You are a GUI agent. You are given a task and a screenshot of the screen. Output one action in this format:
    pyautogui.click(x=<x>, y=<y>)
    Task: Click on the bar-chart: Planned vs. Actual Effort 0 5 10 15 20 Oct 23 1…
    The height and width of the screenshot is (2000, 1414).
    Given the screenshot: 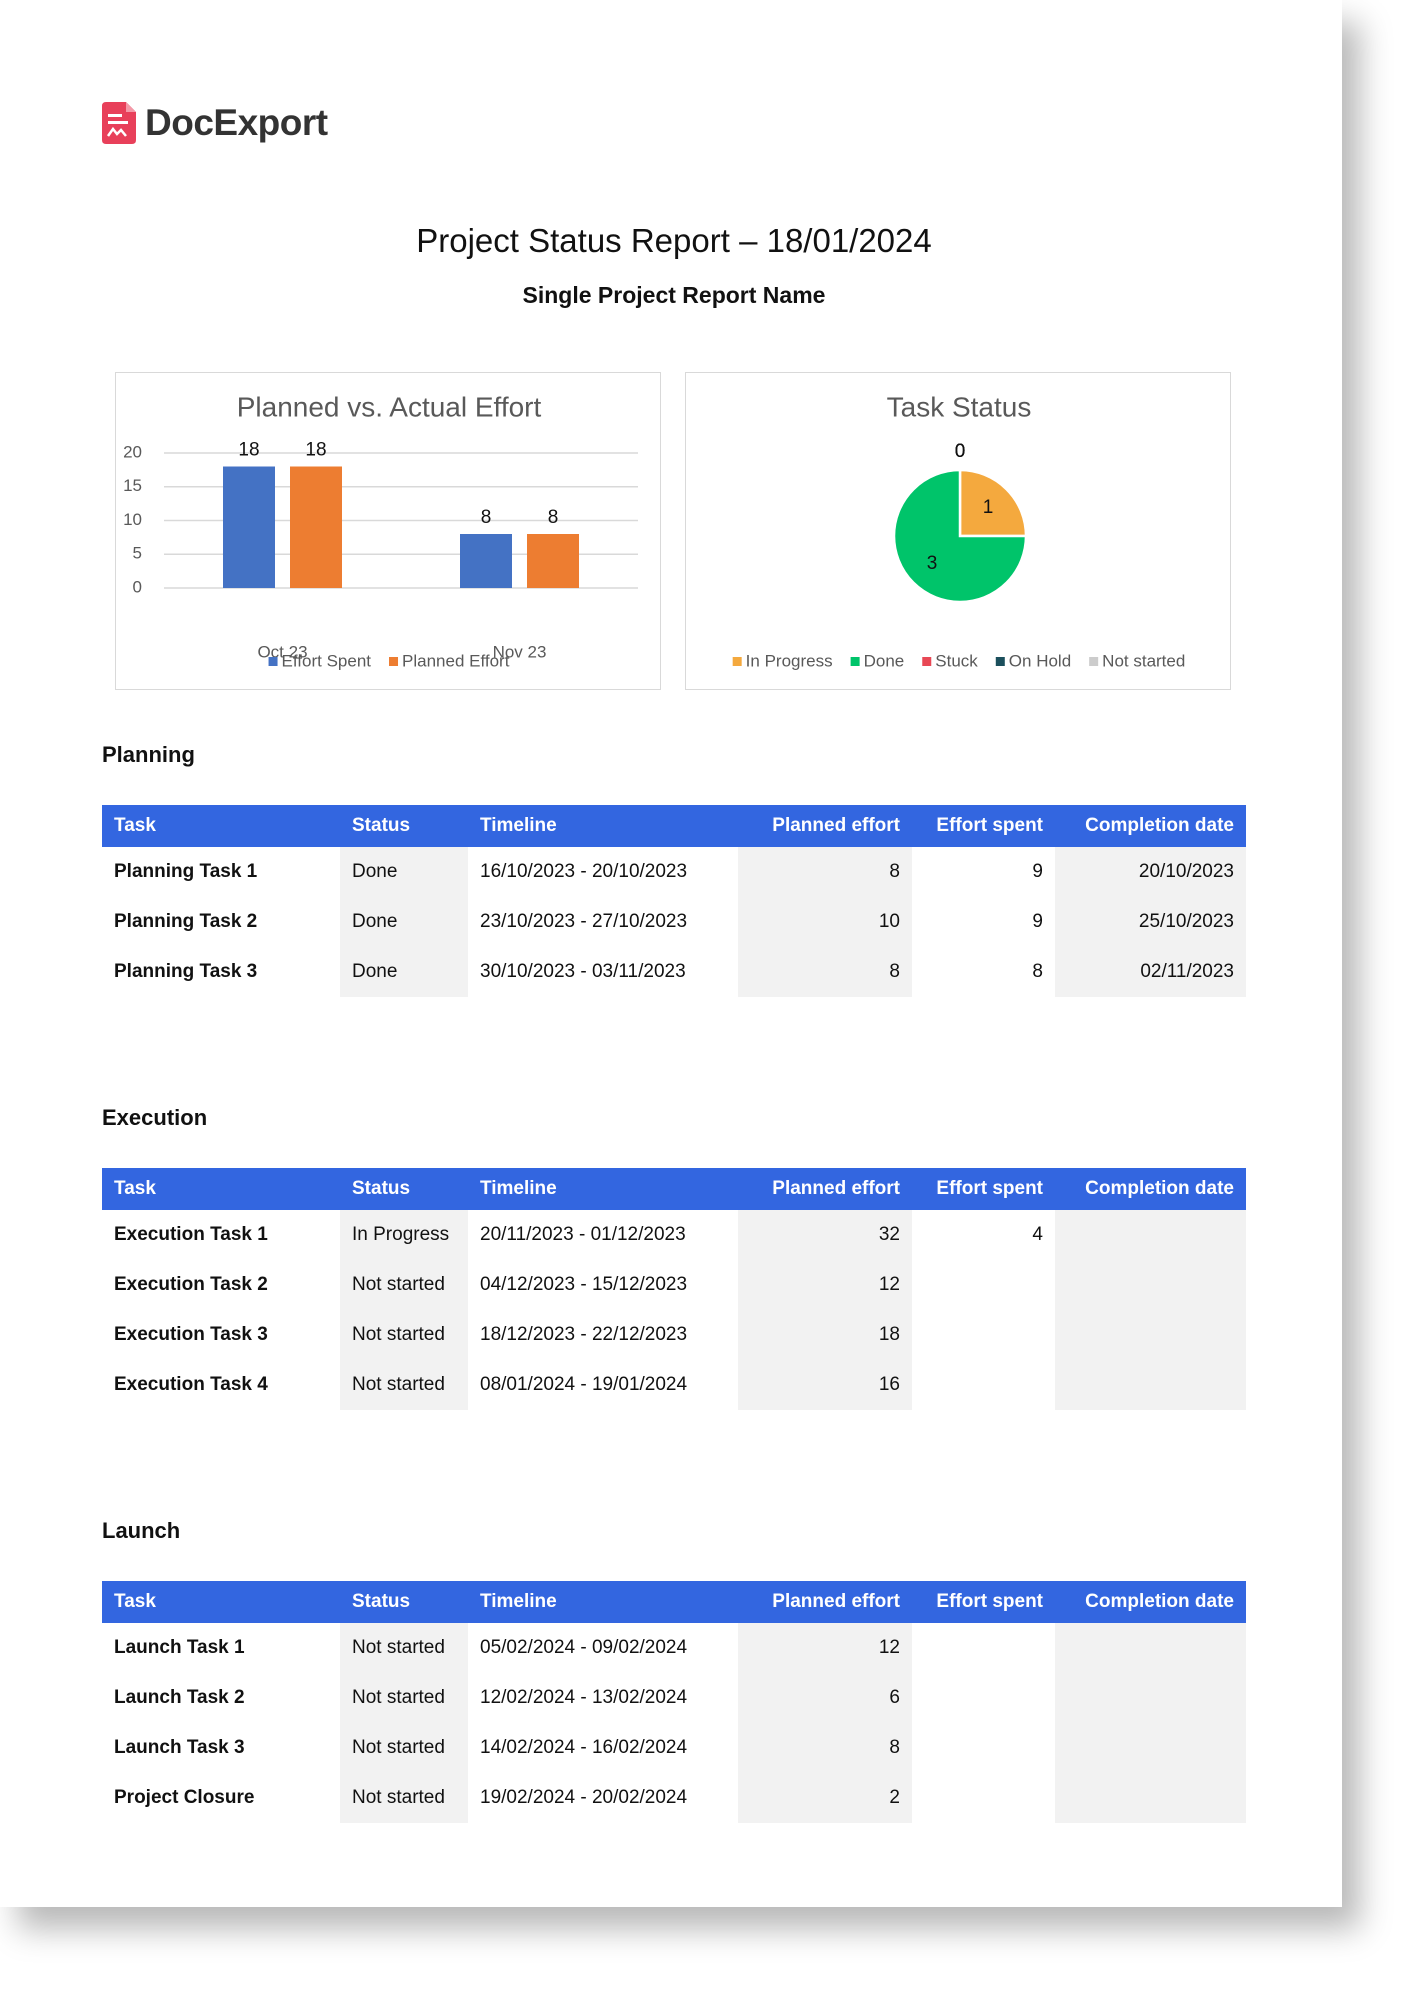 What is the action you would take?
    pyautogui.click(x=380, y=530)
    